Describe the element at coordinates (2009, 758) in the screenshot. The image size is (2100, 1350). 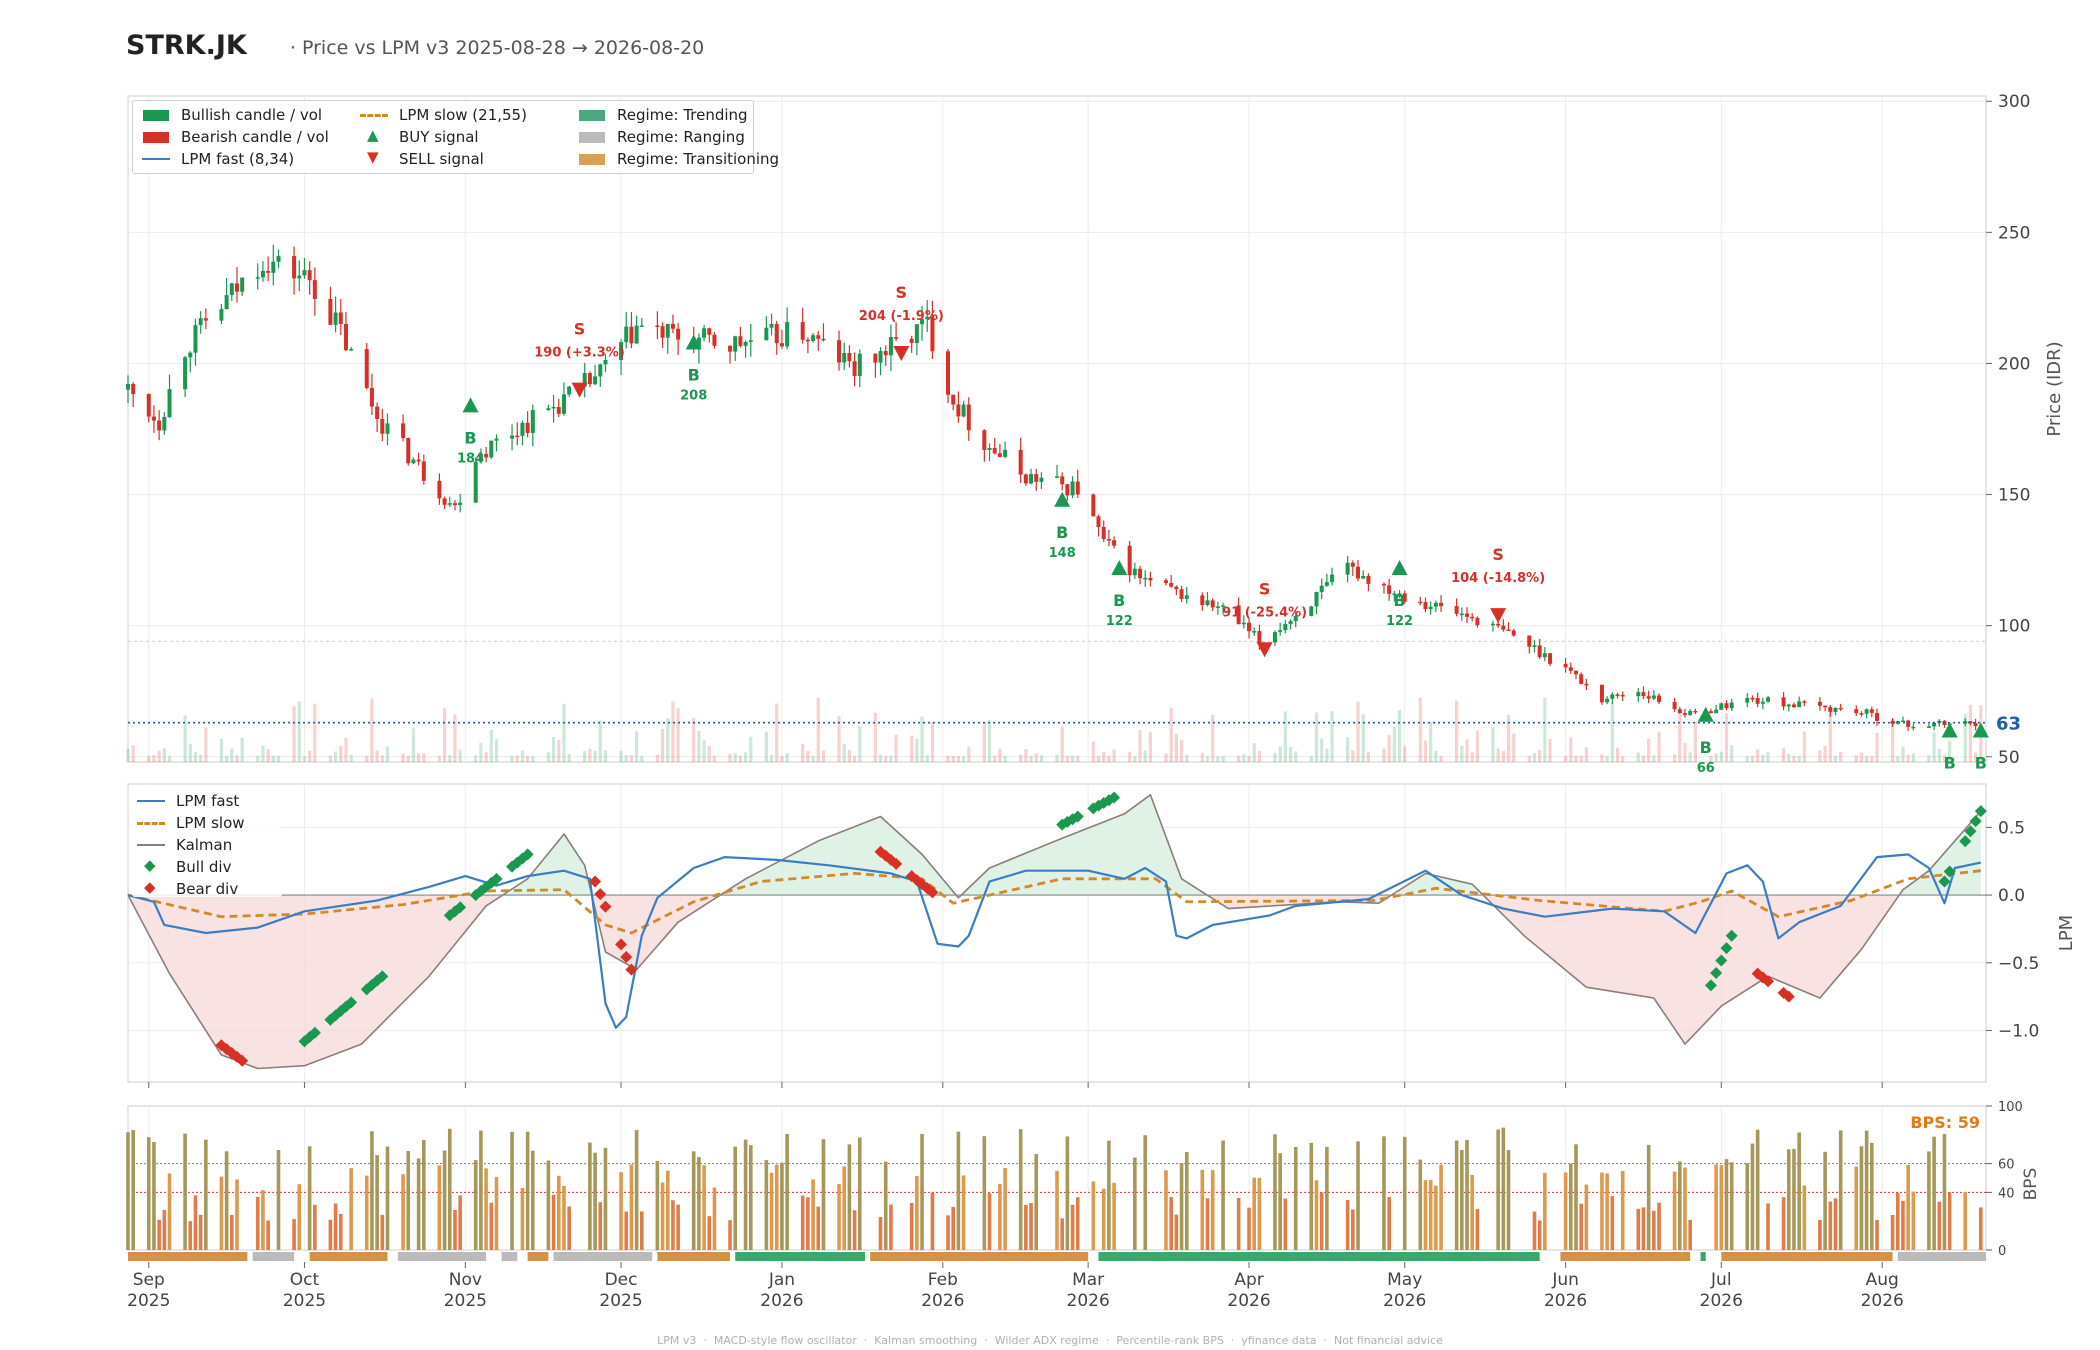
I see `price-tick-label: 50` at that location.